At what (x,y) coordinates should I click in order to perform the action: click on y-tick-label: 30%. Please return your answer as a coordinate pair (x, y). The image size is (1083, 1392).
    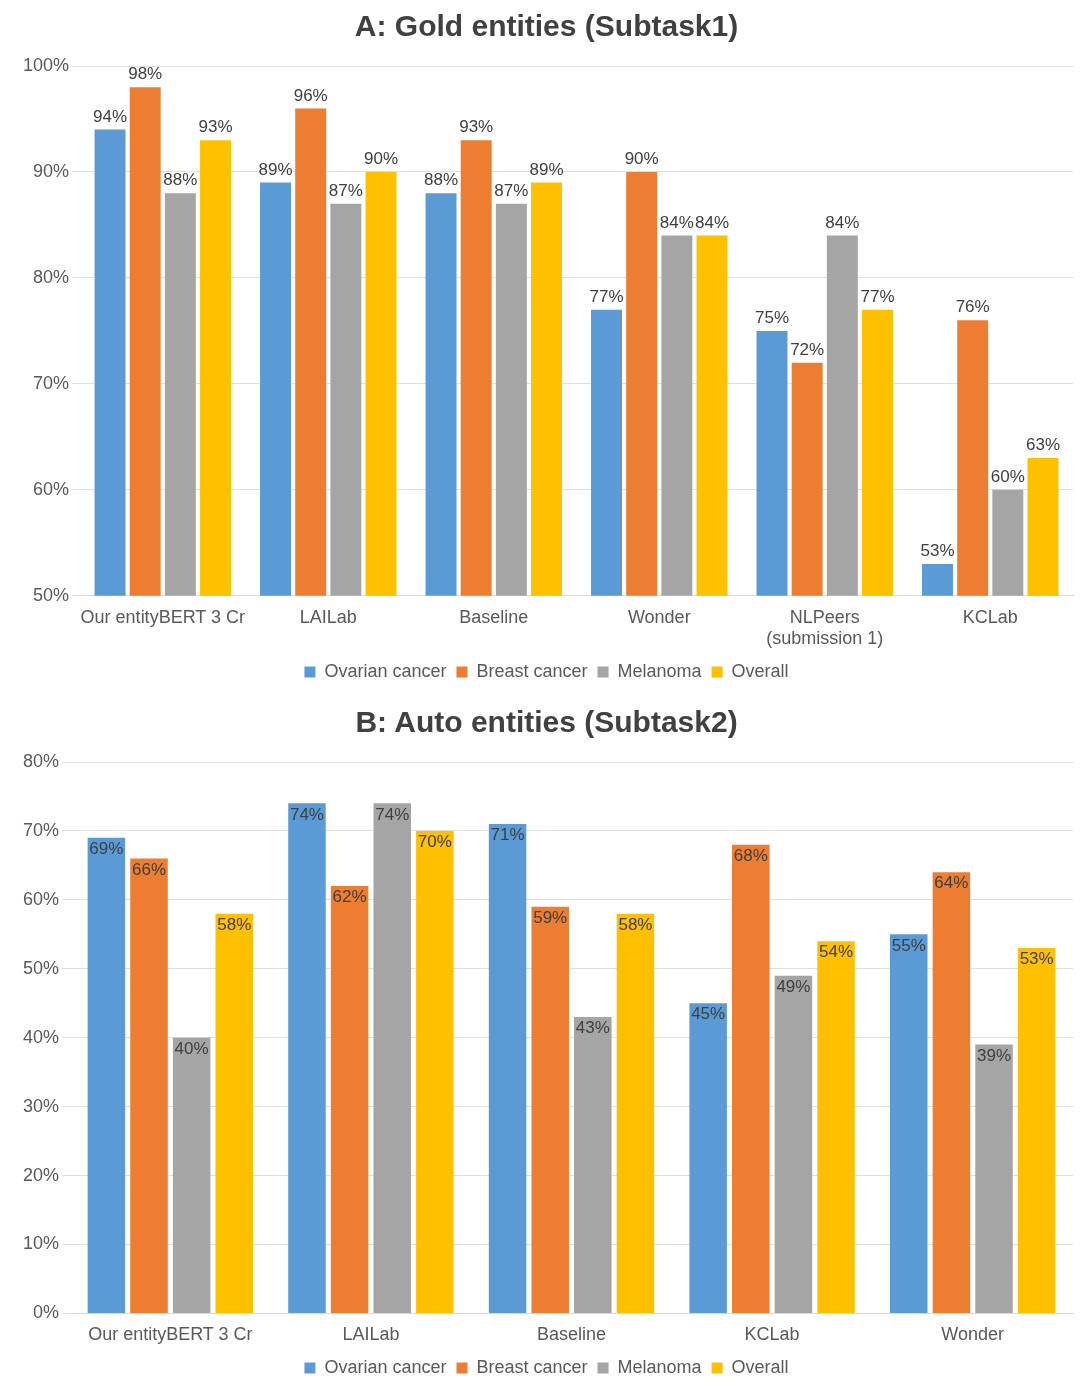
    Looking at the image, I should click on (41, 1105).